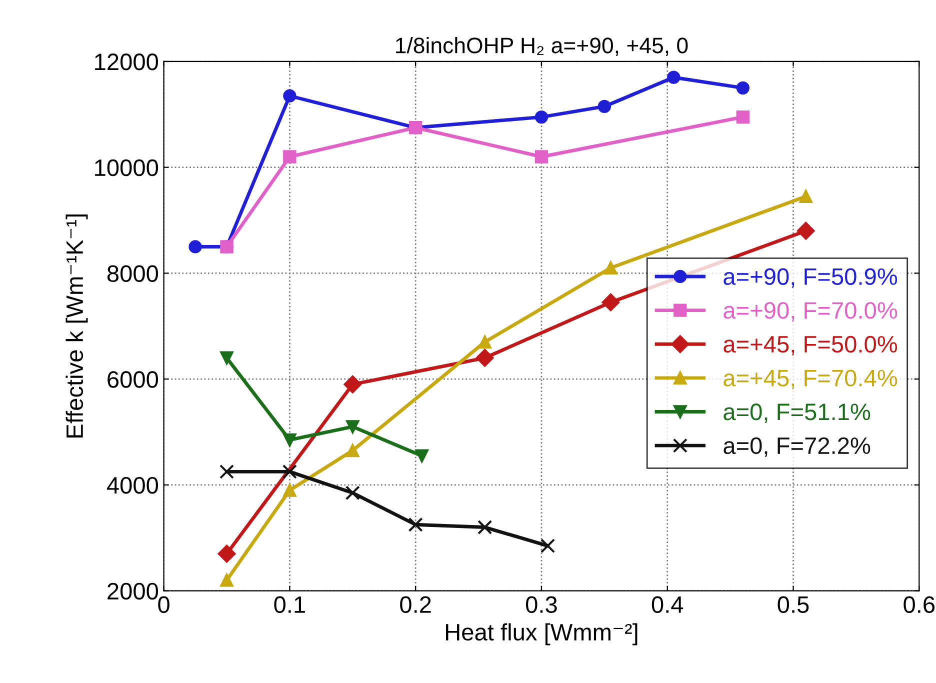  What do you see at coordinates (542, 634) in the screenshot?
I see `x-axis-title: Heat flux [Wmm⁻²]` at bounding box center [542, 634].